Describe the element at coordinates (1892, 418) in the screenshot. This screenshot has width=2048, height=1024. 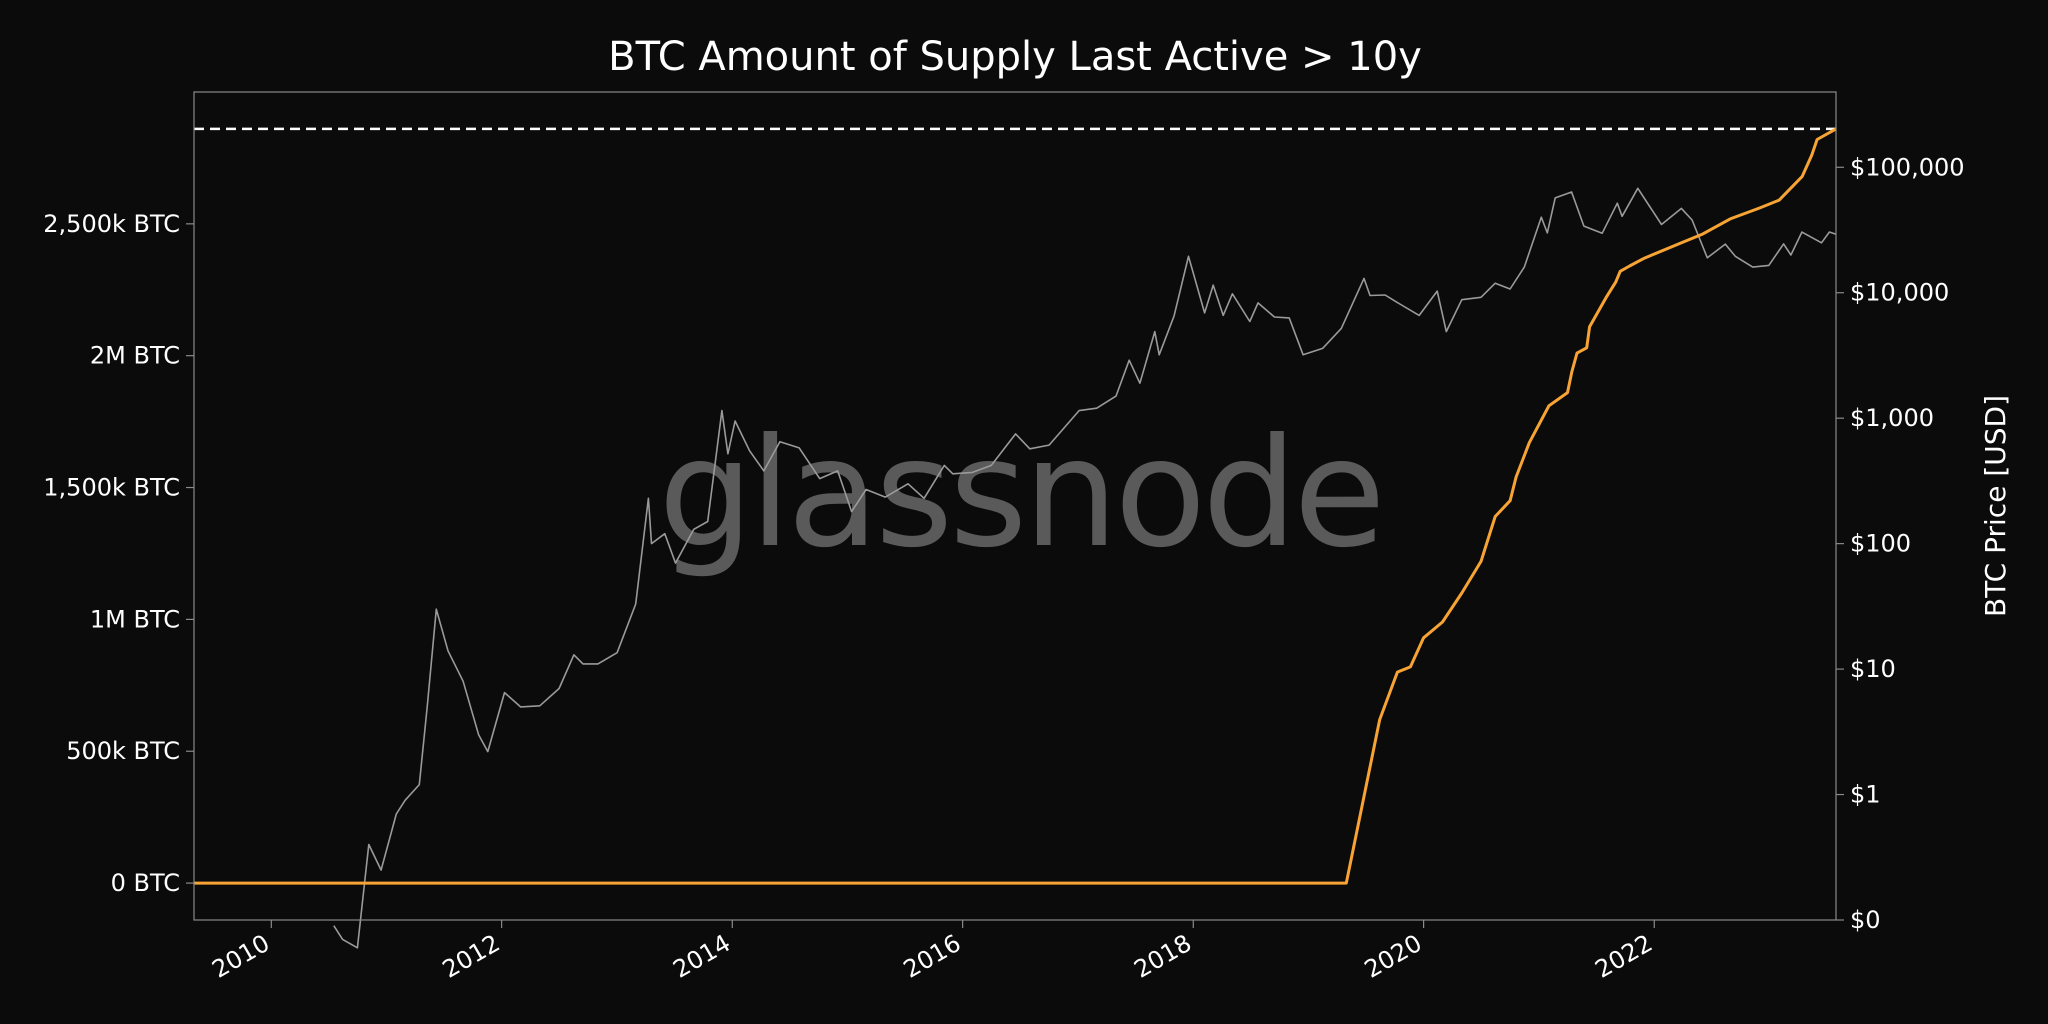
I see `right-tick-label: $1,000` at that location.